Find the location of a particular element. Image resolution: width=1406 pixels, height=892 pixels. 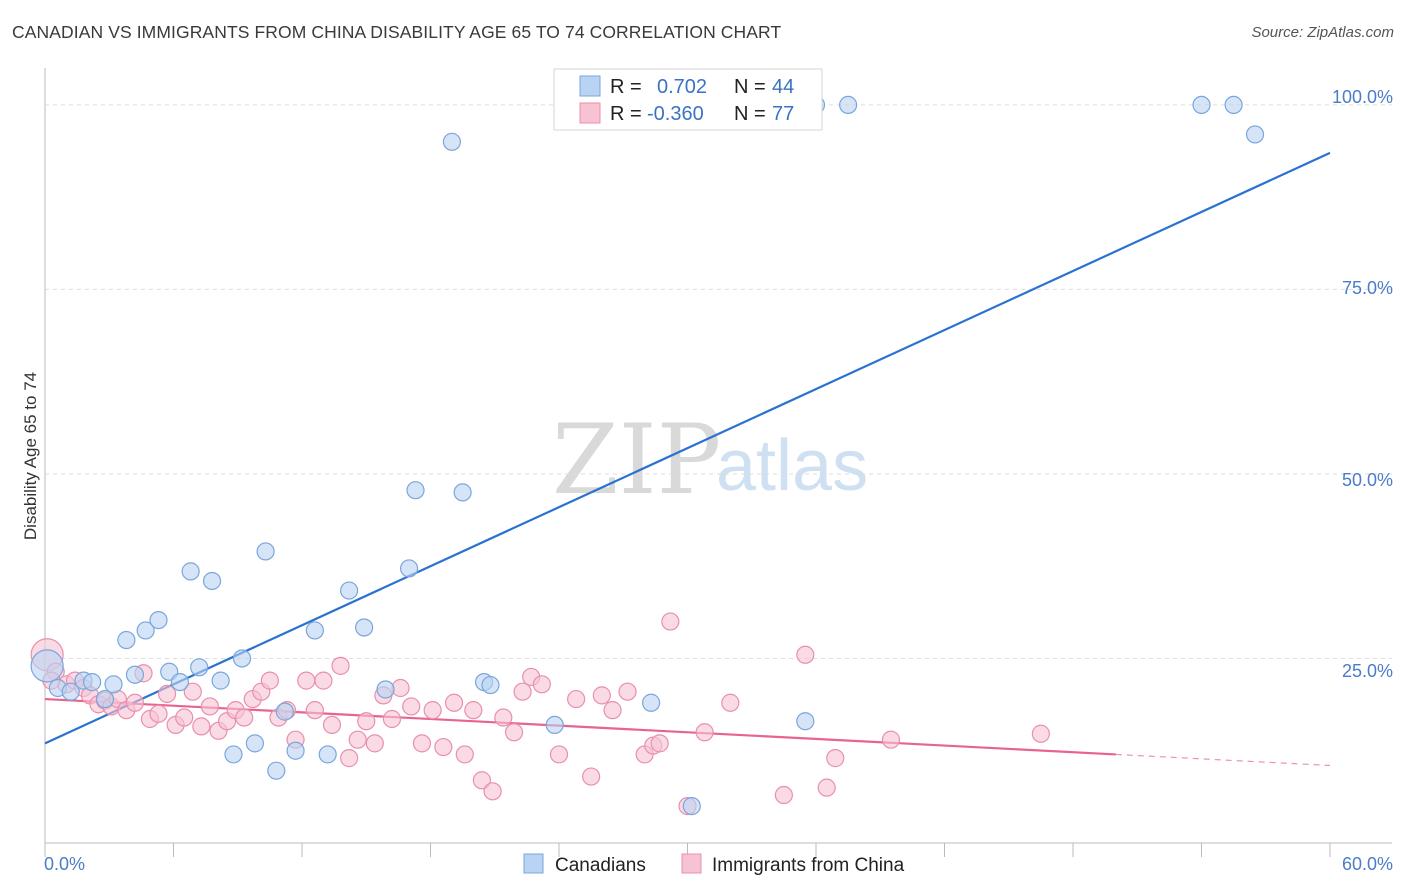

bottom-legend-china: Immigrants from China is located at coordinates (808, 865).